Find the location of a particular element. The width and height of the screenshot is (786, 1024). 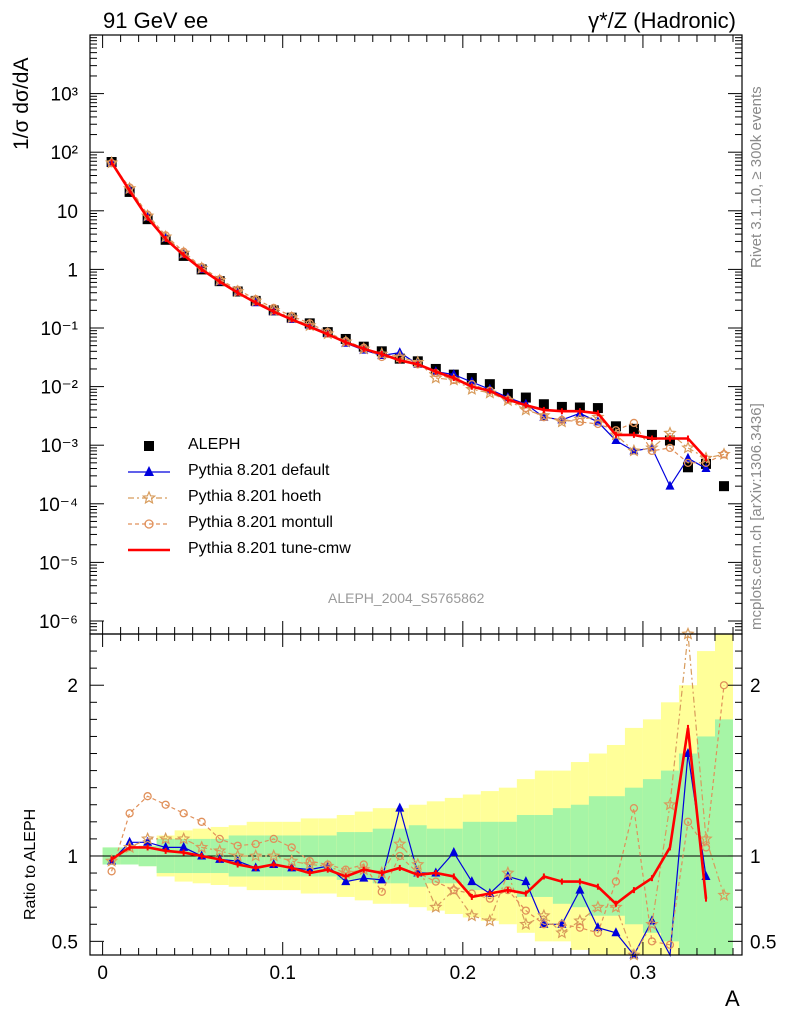

ratio-y-tick-label: 2 is located at coordinates (72, 686).